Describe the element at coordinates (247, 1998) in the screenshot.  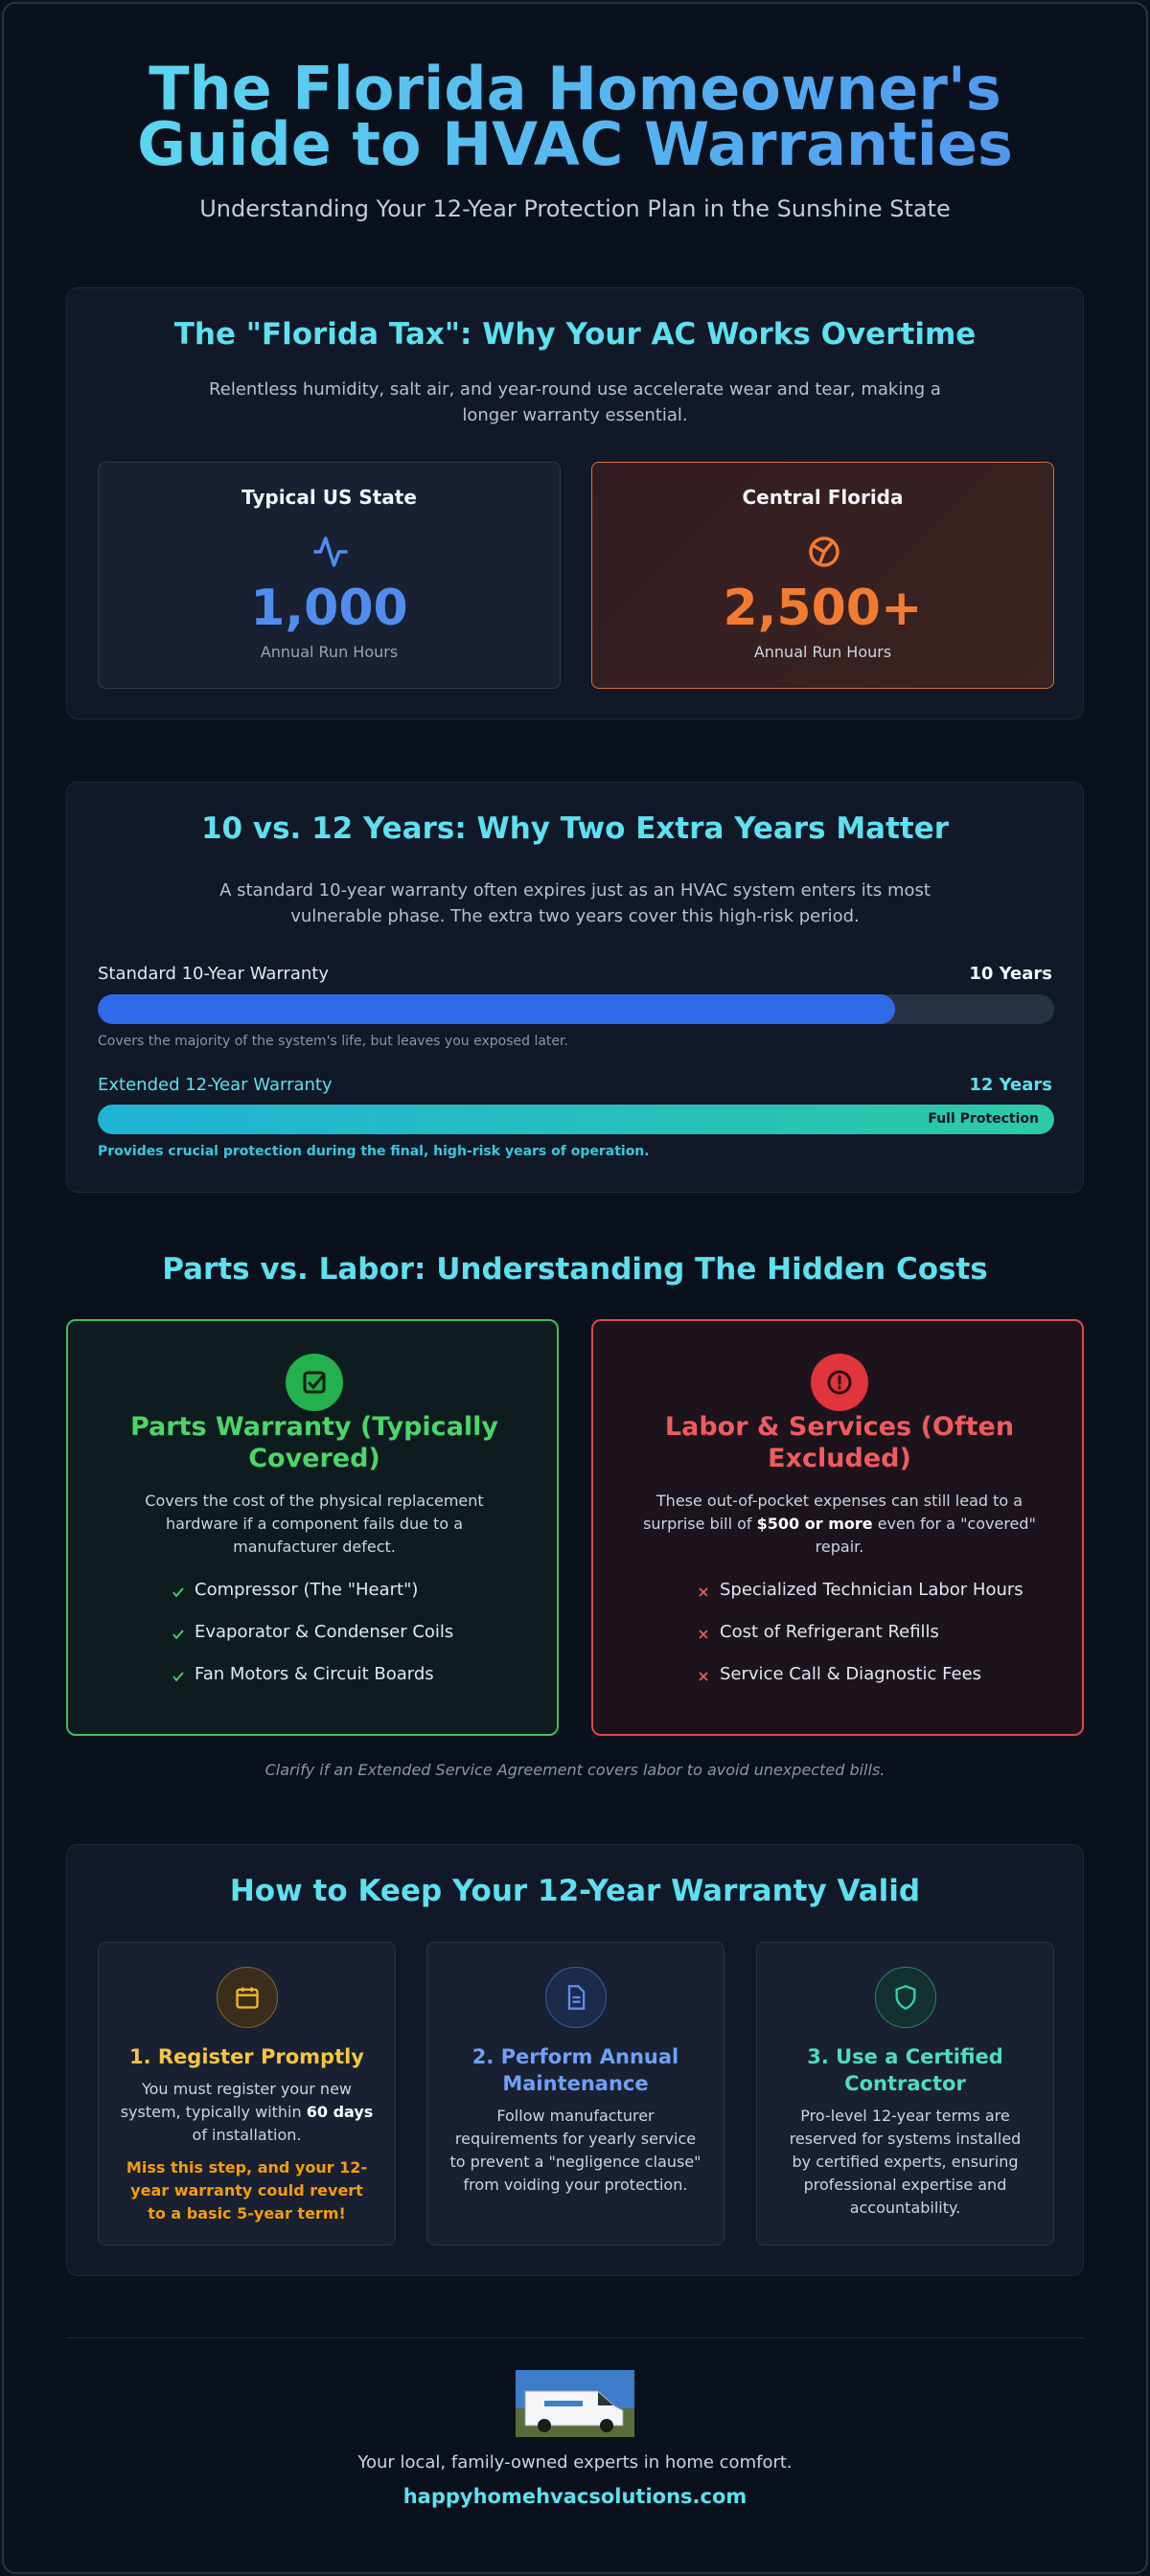
I see `calendar-icon` at that location.